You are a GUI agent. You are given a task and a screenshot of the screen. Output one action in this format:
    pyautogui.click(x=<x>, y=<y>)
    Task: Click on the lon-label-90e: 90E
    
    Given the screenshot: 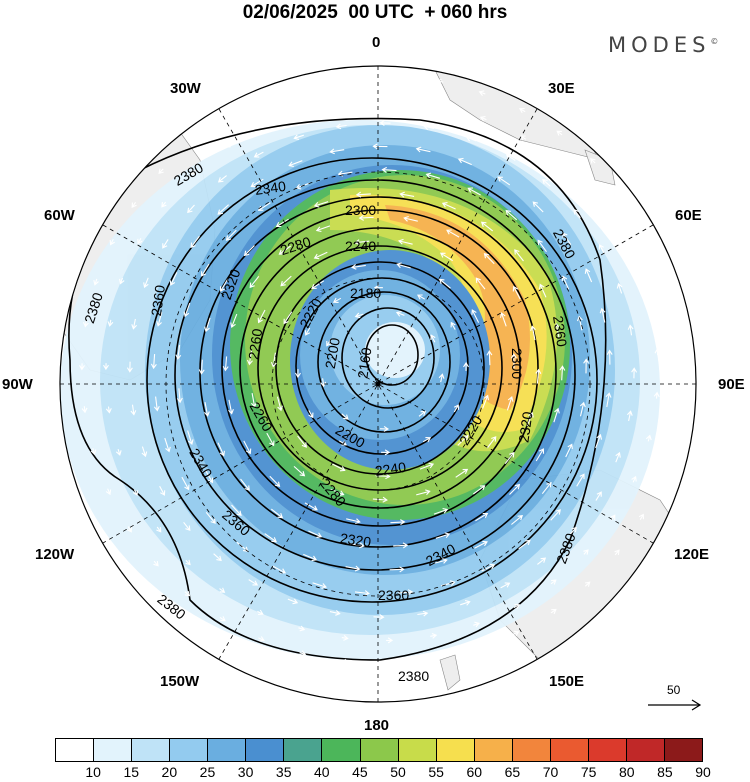 What is the action you would take?
    pyautogui.click(x=731, y=384)
    